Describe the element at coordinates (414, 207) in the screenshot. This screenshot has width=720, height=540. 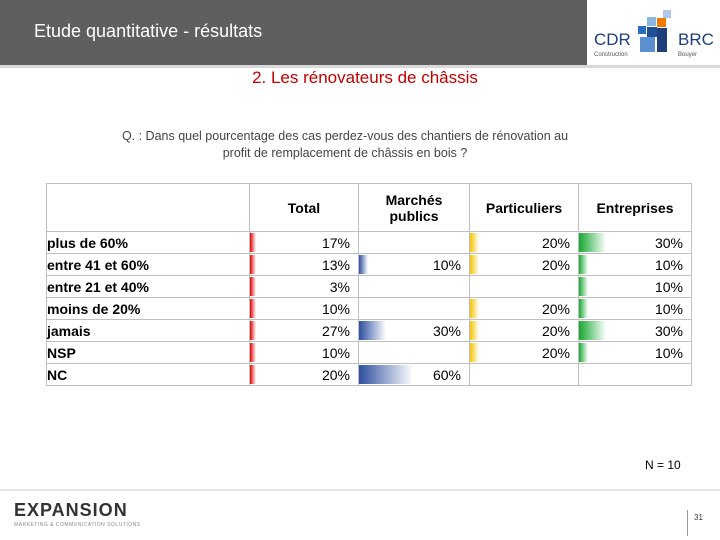
I see `column-header-march-s-publics: Marchés publics` at that location.